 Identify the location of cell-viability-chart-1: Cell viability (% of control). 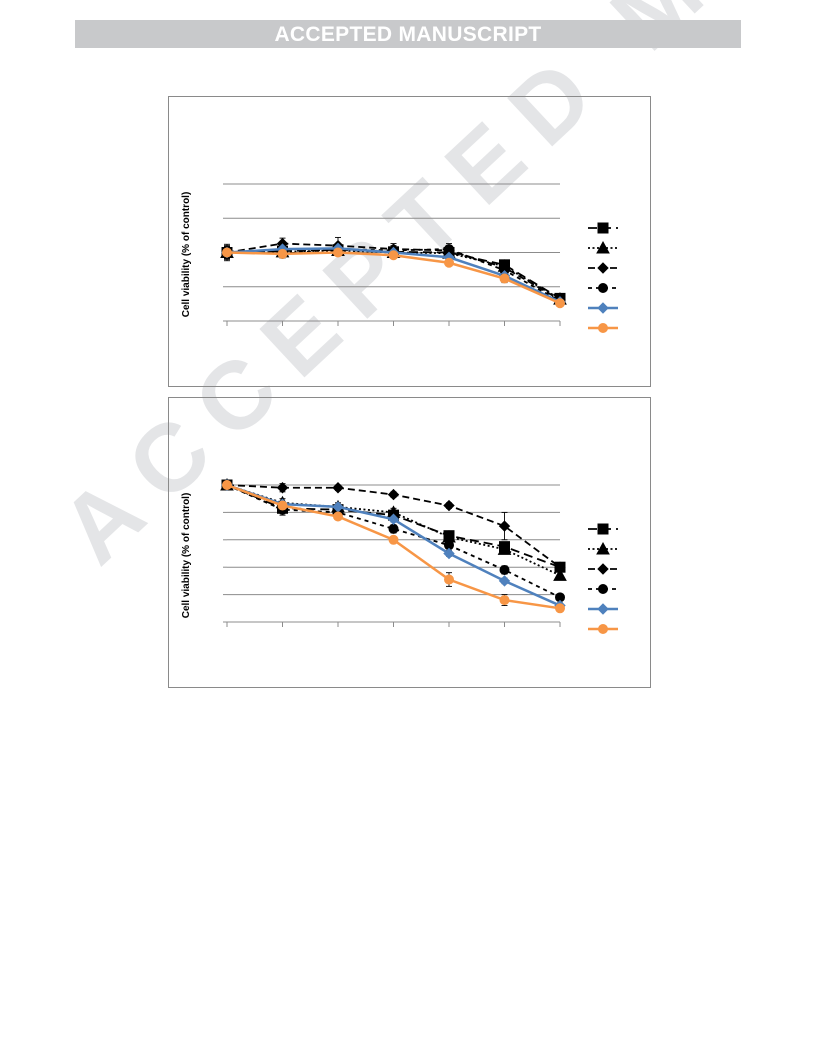
(399, 258).